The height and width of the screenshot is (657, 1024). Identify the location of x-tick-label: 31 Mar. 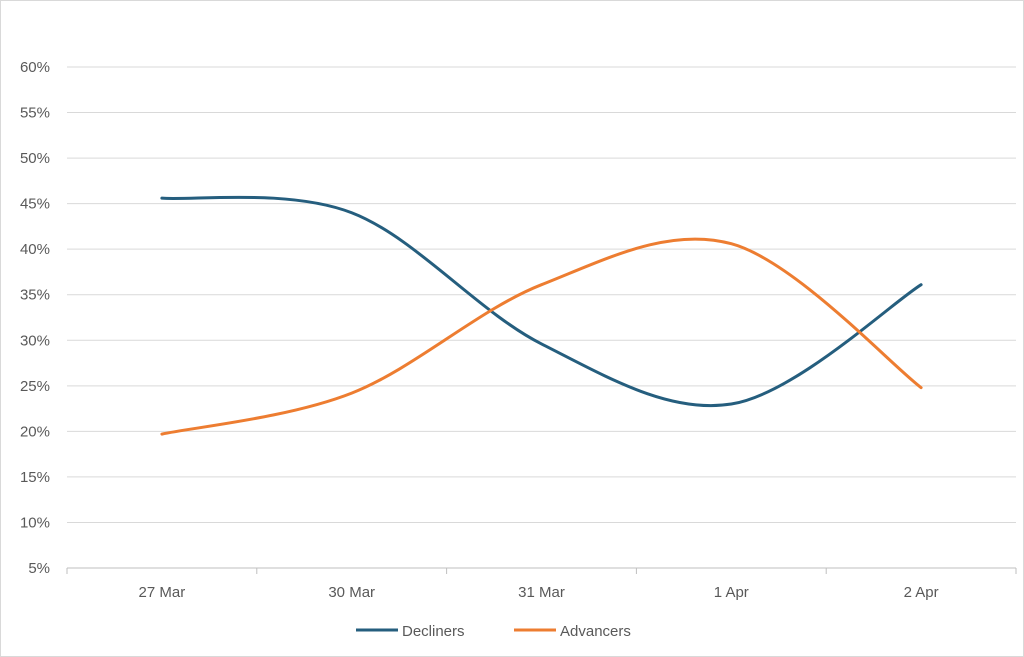
(541, 592).